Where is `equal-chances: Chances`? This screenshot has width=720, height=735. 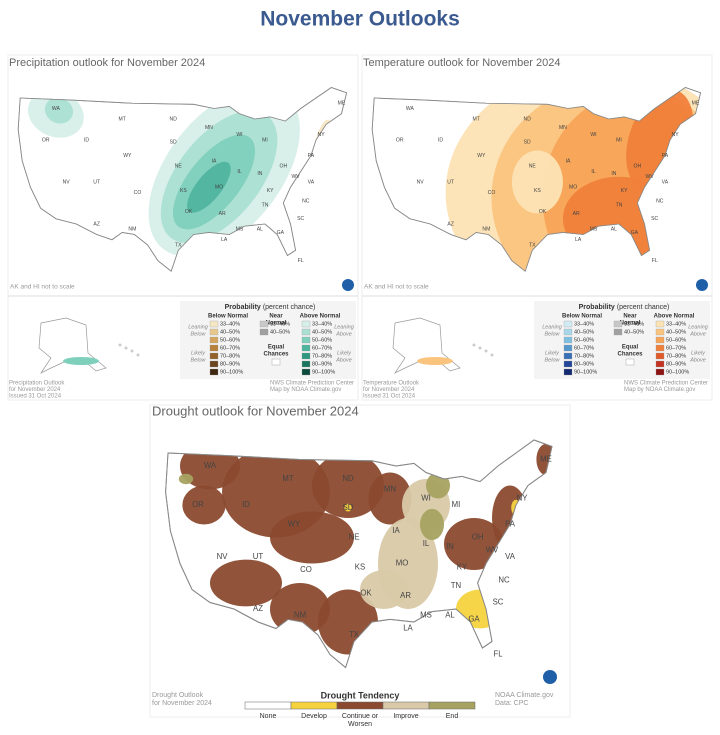 equal-chances: Chances is located at coordinates (276, 355).